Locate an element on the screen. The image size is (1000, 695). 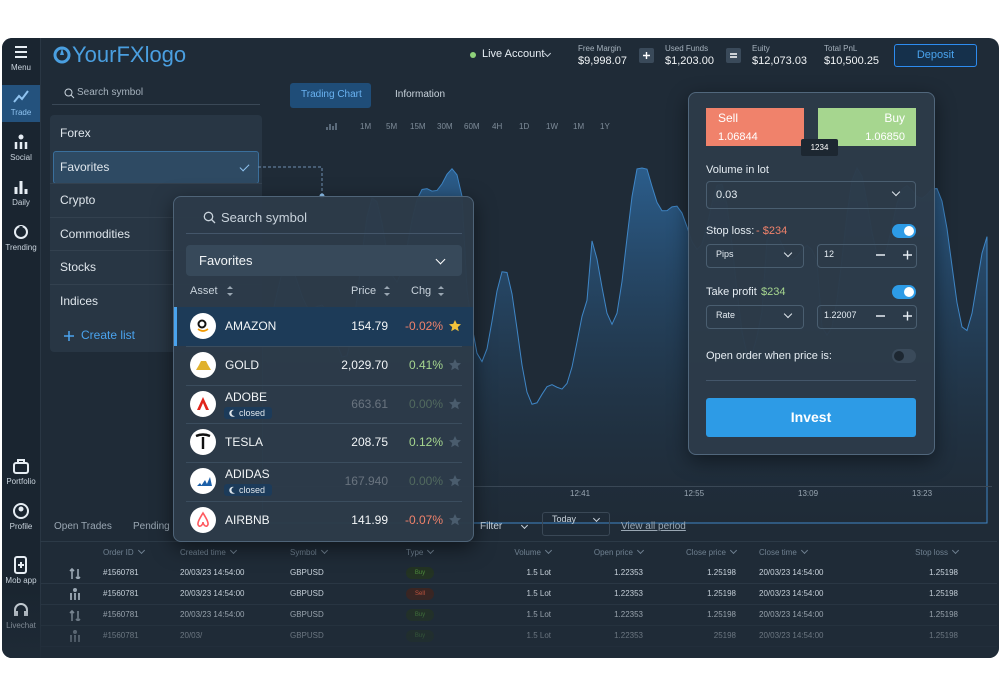
time-label: 12:41 is located at coordinates (580, 493).